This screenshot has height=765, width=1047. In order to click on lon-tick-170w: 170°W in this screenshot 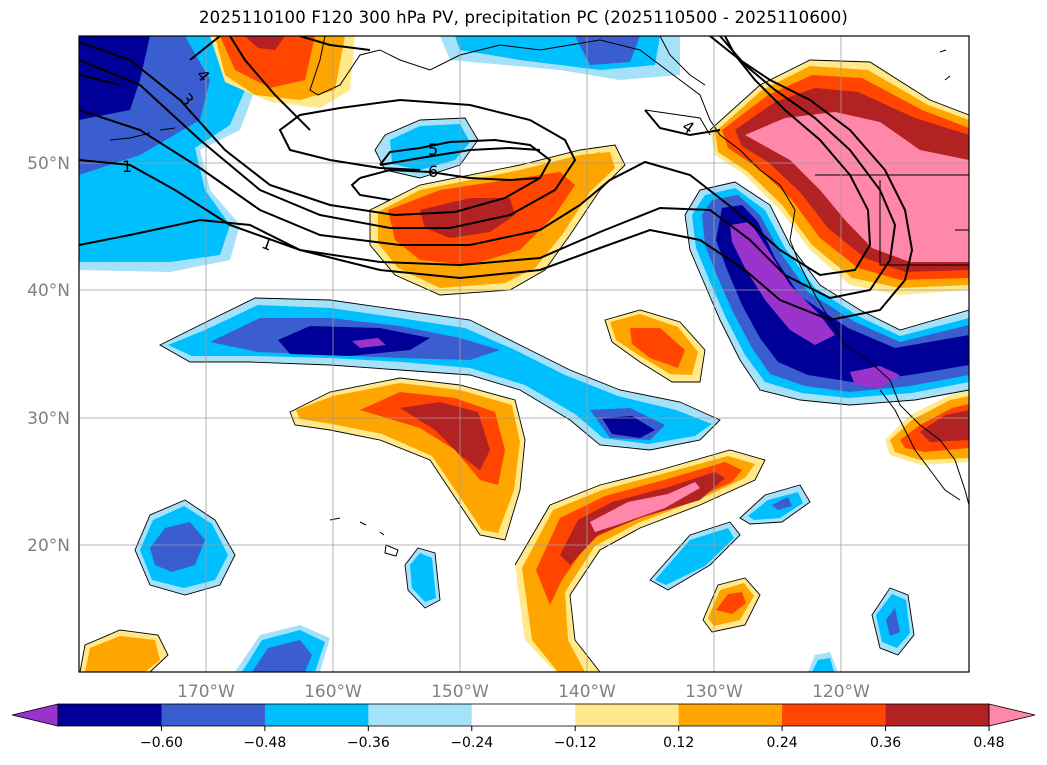, I will do `click(206, 692)`.